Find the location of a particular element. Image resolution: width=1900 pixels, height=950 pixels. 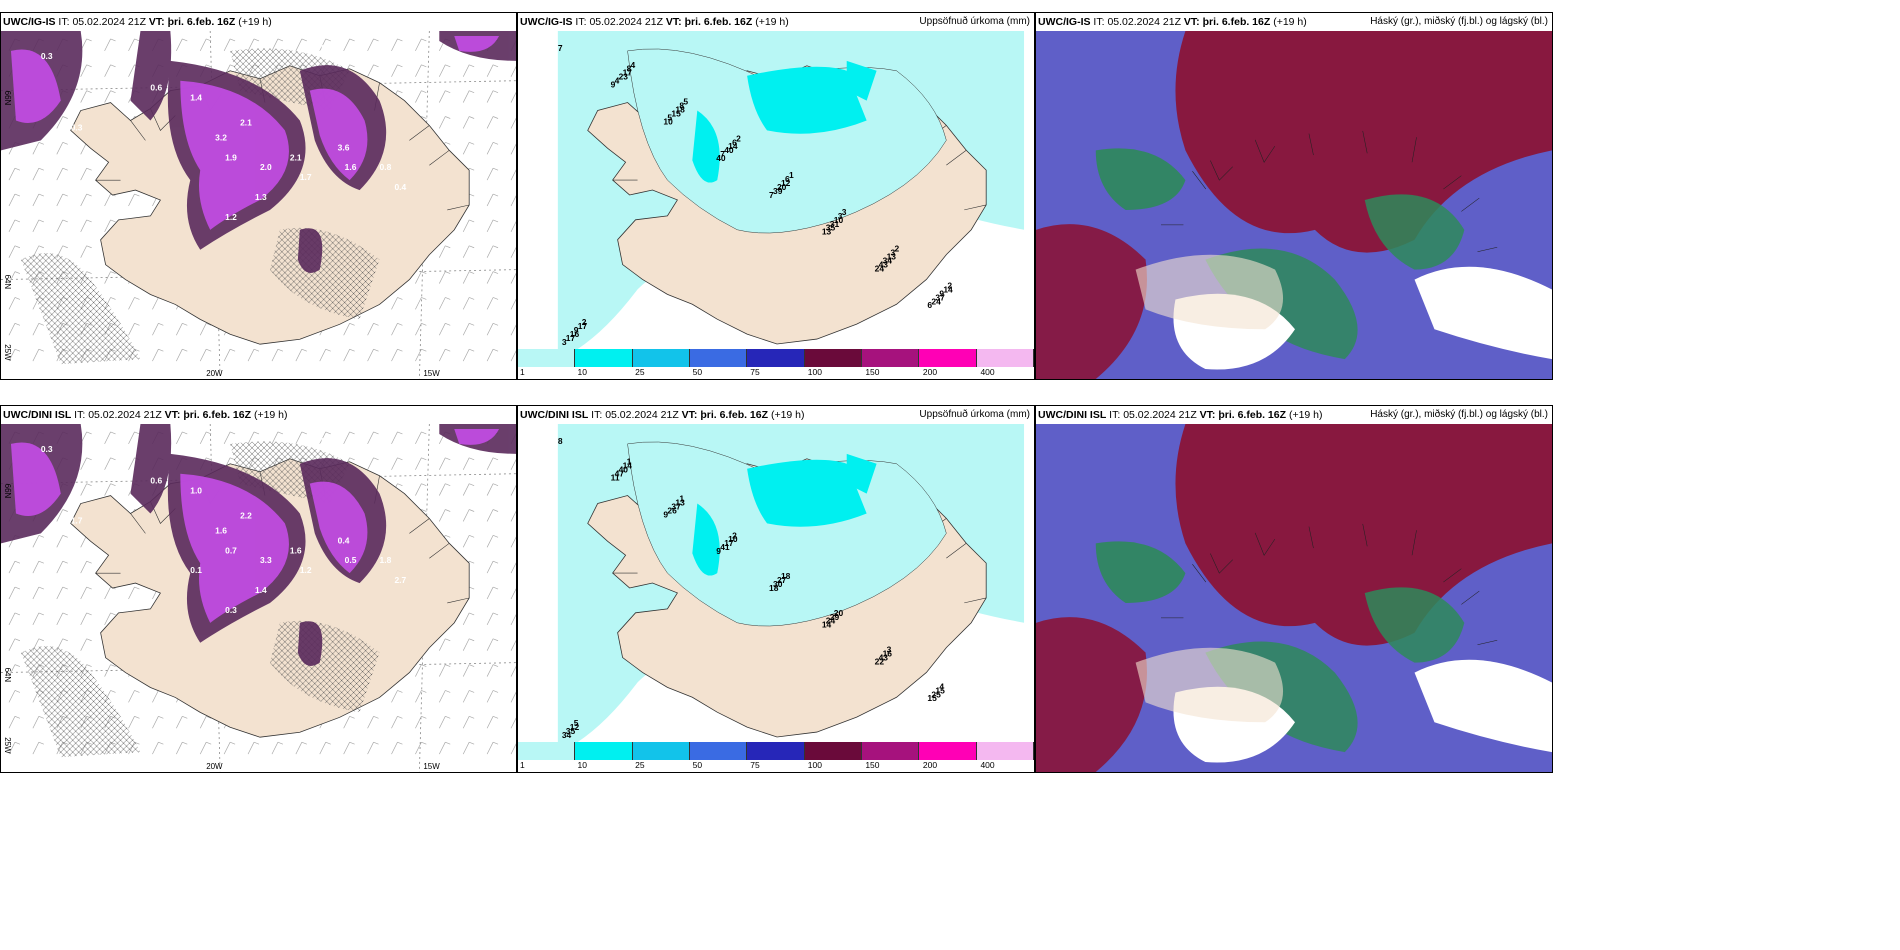

lon-tick-25w: 25W is located at coordinates (7, 745).